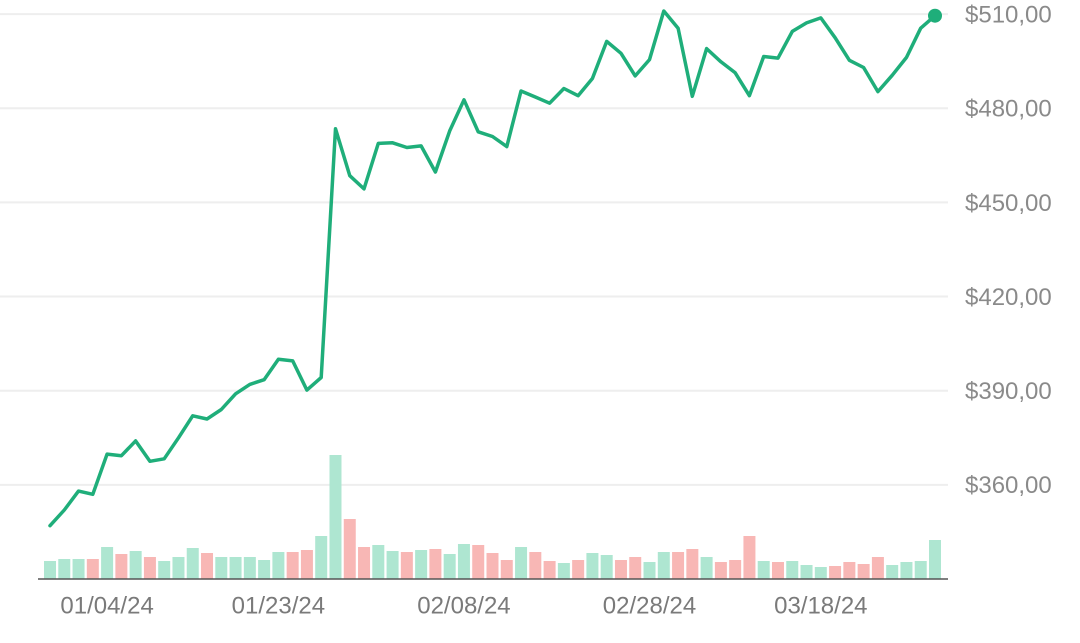  I want to click on x-tick-label: 02/08/24, so click(463, 605).